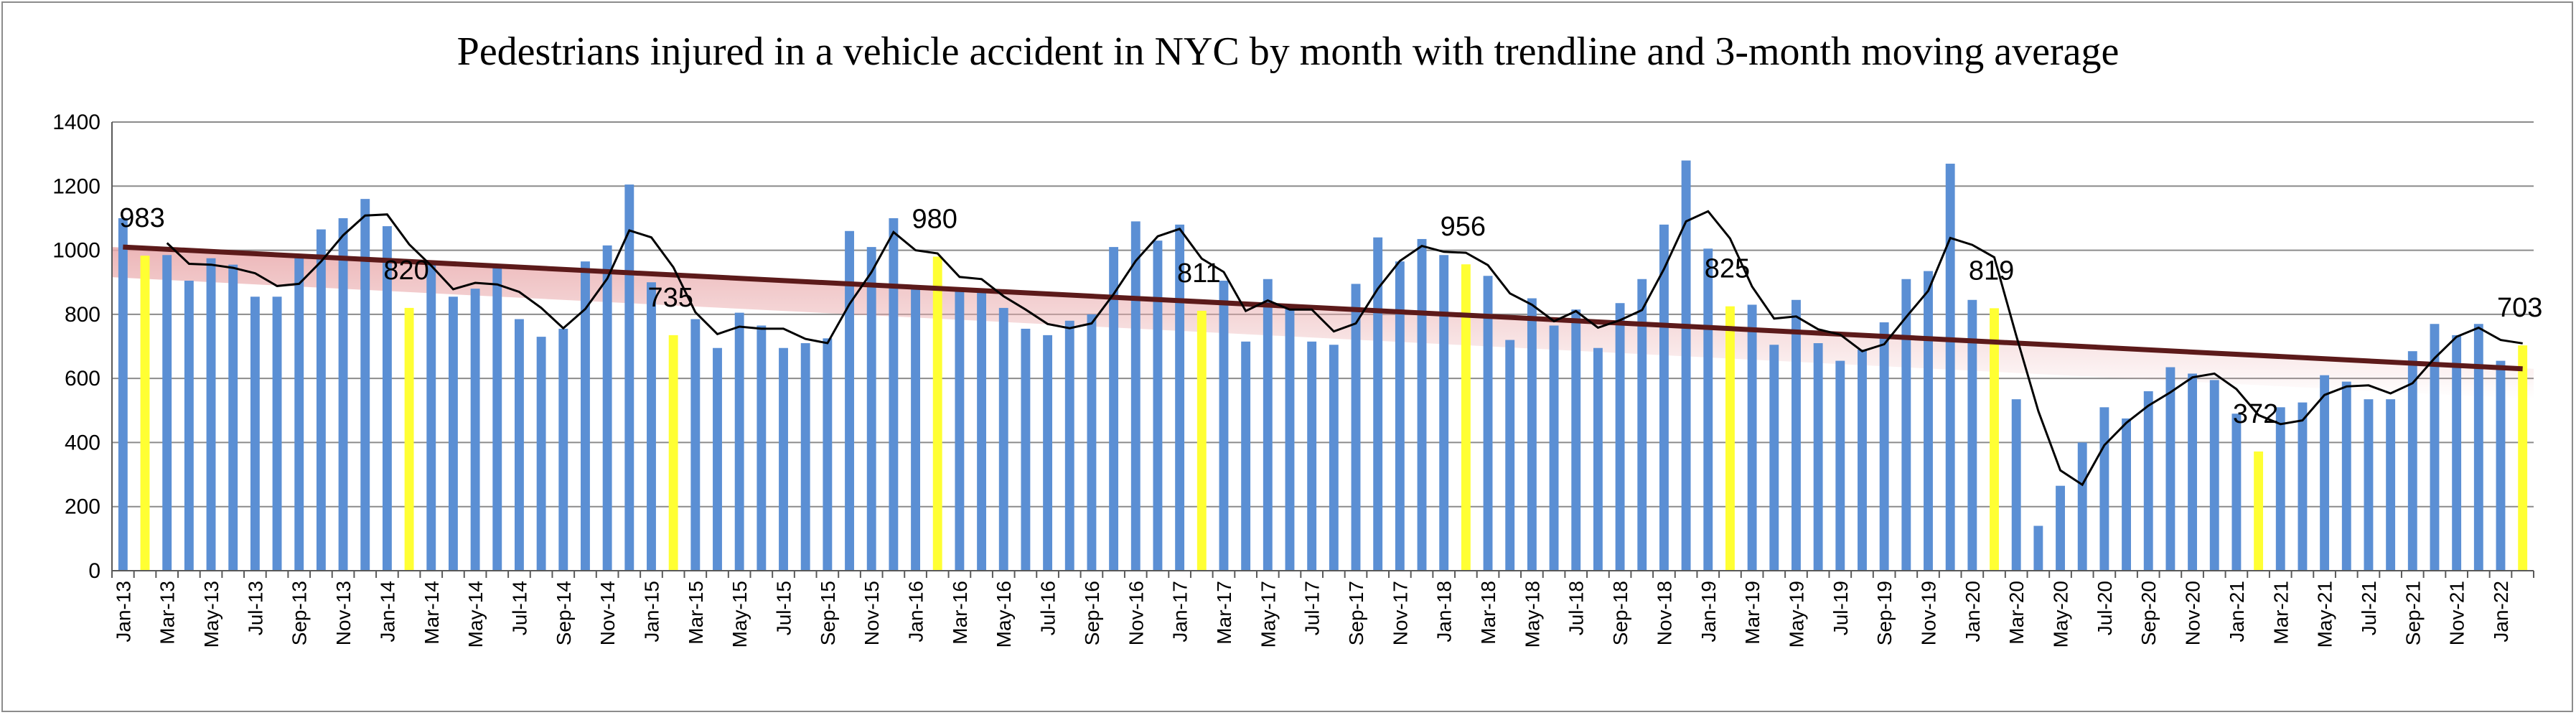 The width and height of the screenshot is (2576, 715). What do you see at coordinates (1532, 614) in the screenshot?
I see `x-tick-label-May-18: May-18` at bounding box center [1532, 614].